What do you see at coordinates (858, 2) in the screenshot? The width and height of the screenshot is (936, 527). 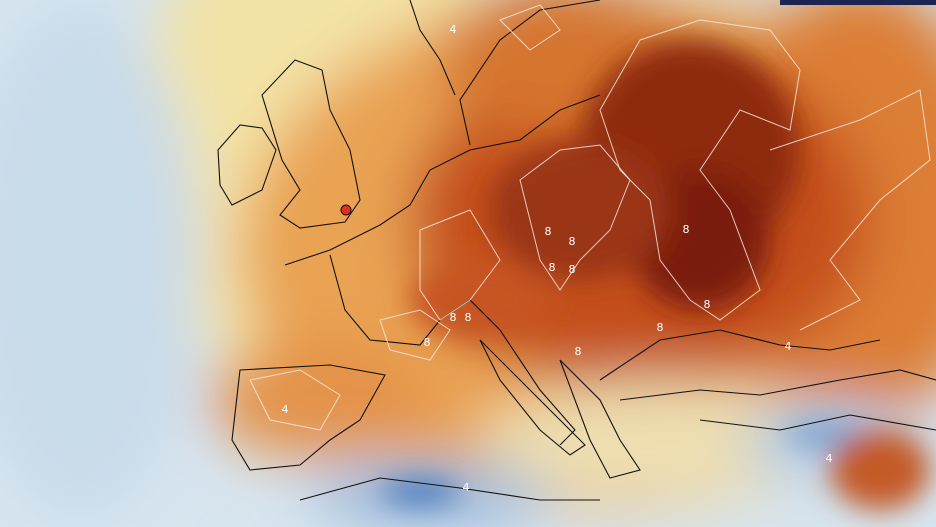 I see `top-bar` at bounding box center [858, 2].